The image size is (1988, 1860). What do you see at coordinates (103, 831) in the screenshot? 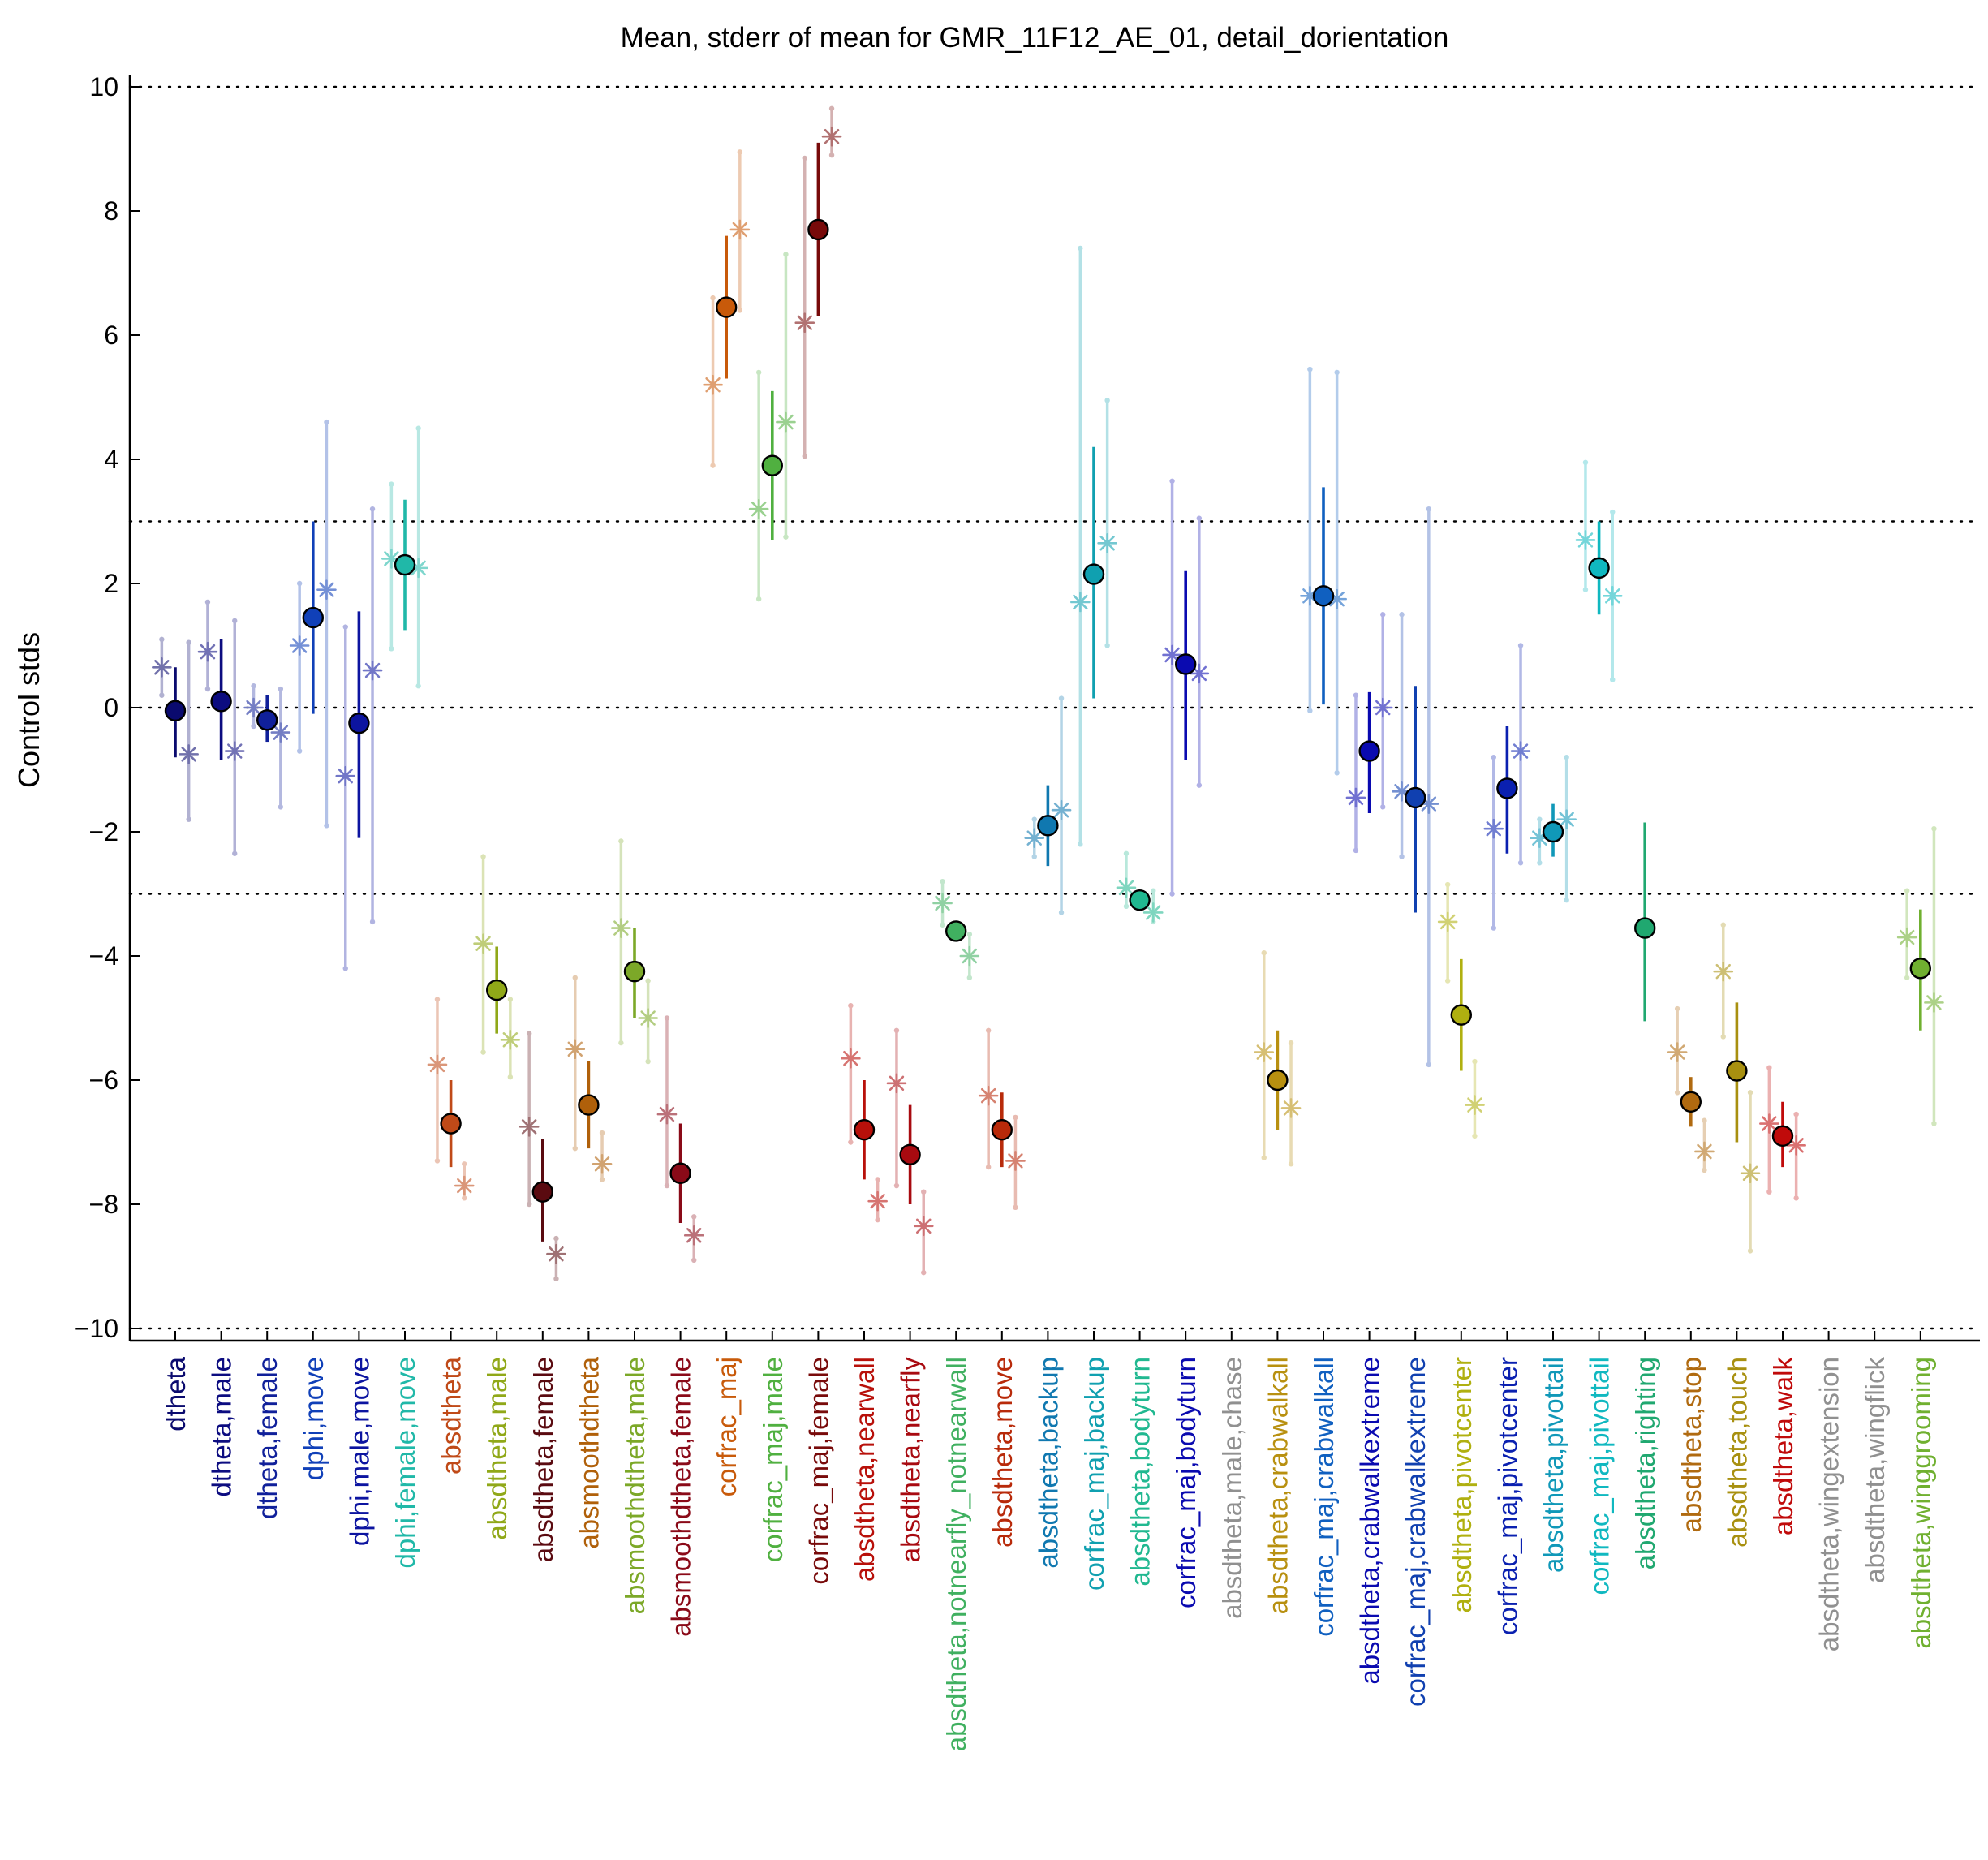
I see `y-tick-label: −2` at bounding box center [103, 831].